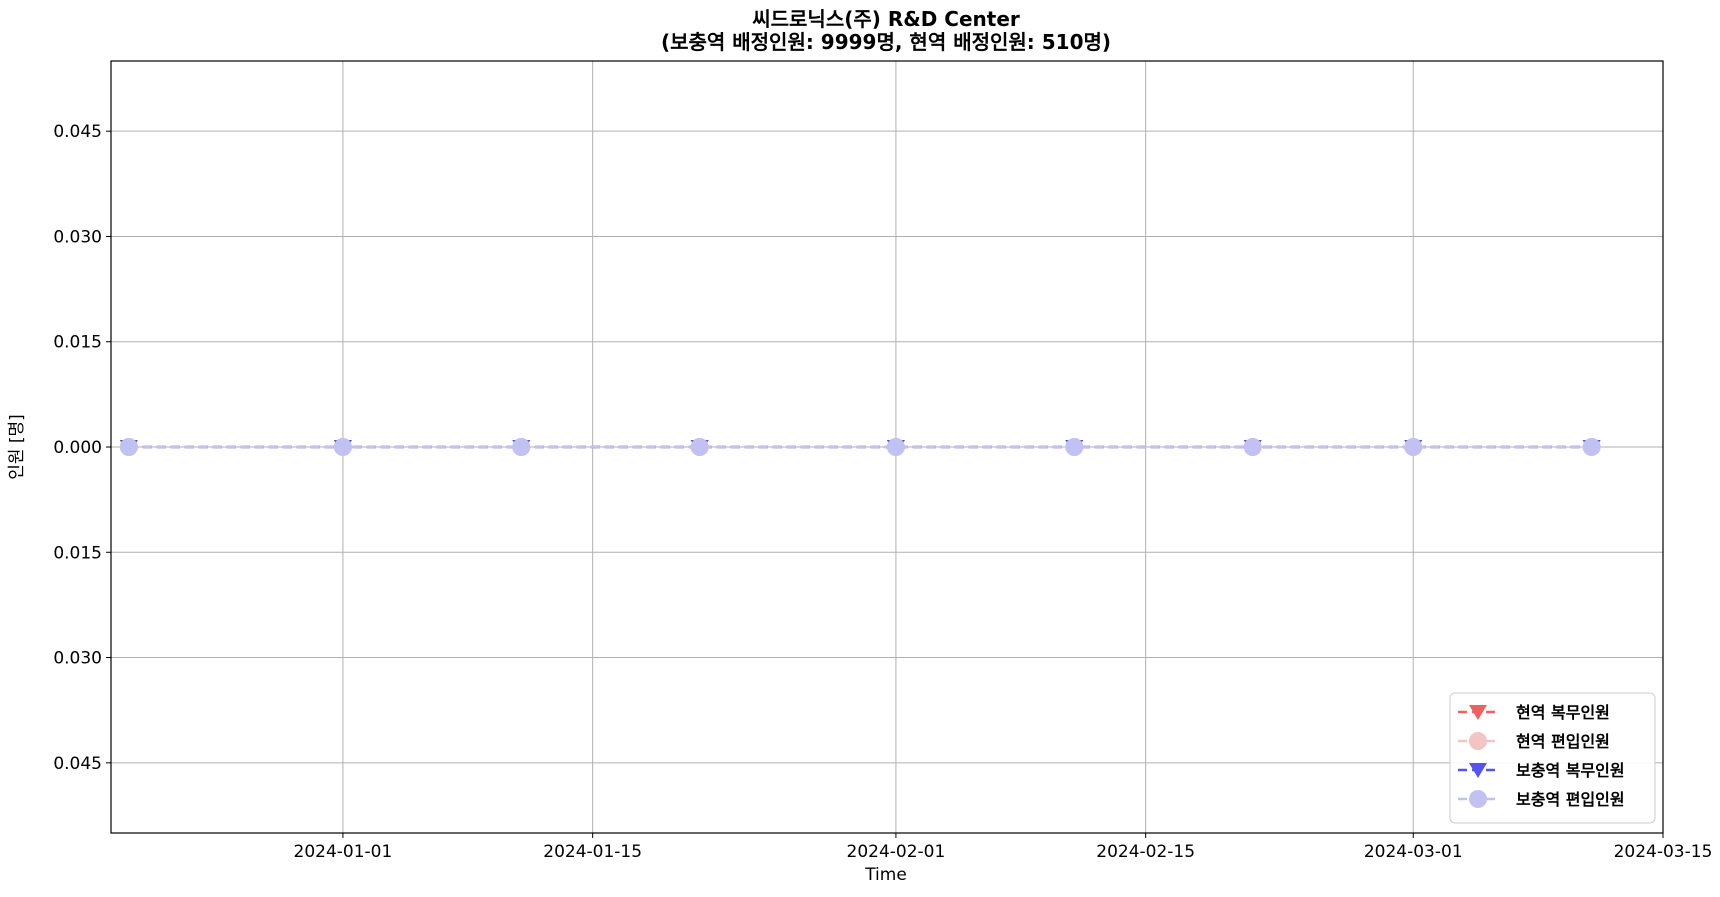 Image resolution: width=1720 pixels, height=897 pixels. Describe the element at coordinates (592, 852) in the screenshot. I see `x-tick-label: 2024-01-15` at that location.